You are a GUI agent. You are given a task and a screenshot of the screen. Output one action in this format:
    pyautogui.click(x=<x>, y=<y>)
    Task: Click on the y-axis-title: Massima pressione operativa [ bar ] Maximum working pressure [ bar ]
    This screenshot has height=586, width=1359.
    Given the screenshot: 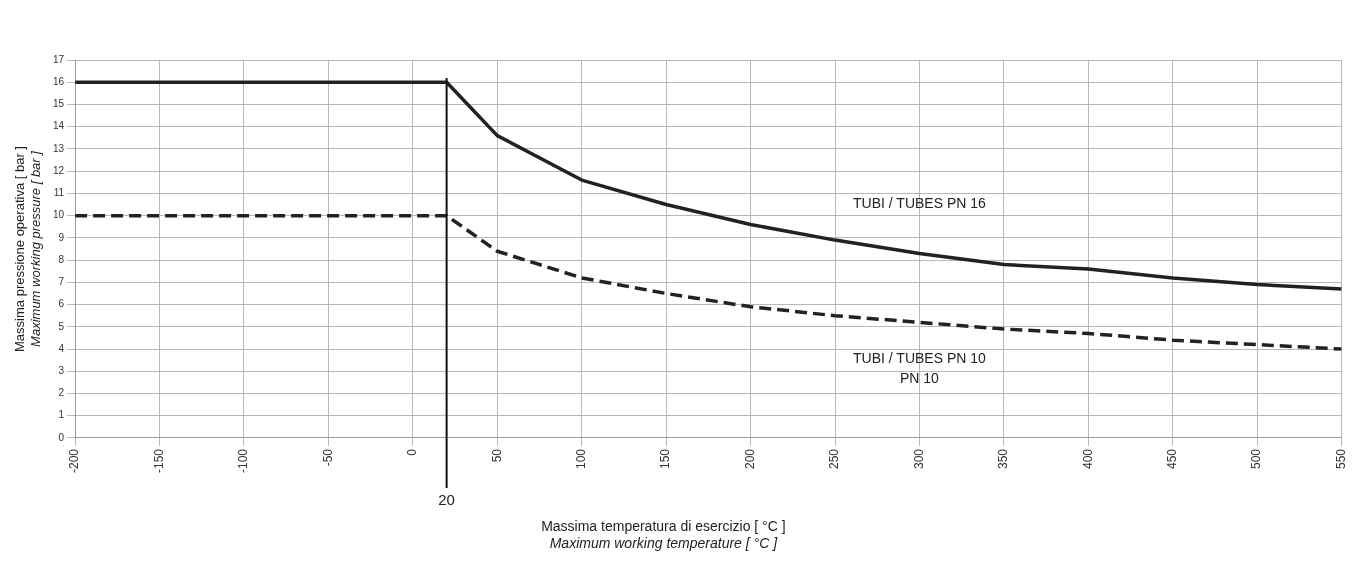 What is the action you would take?
    pyautogui.click(x=27, y=249)
    